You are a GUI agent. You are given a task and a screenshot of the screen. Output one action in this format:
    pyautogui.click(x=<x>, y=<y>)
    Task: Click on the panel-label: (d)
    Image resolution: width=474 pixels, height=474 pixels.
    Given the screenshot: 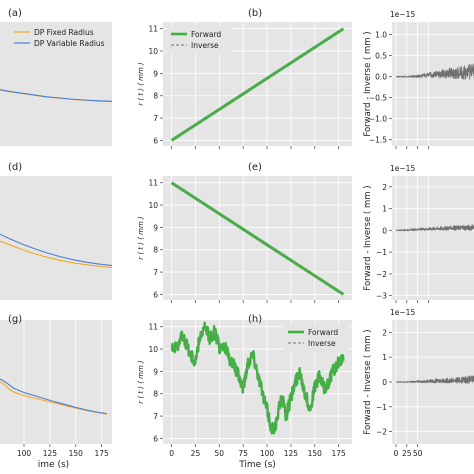 What is the action you would take?
    pyautogui.click(x=15, y=167)
    